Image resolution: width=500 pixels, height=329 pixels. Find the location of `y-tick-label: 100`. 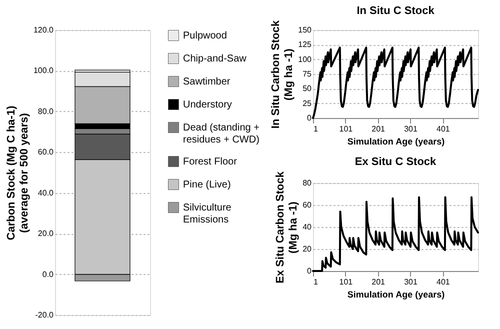

y-tick-label: 100 is located at coordinates (305, 59).